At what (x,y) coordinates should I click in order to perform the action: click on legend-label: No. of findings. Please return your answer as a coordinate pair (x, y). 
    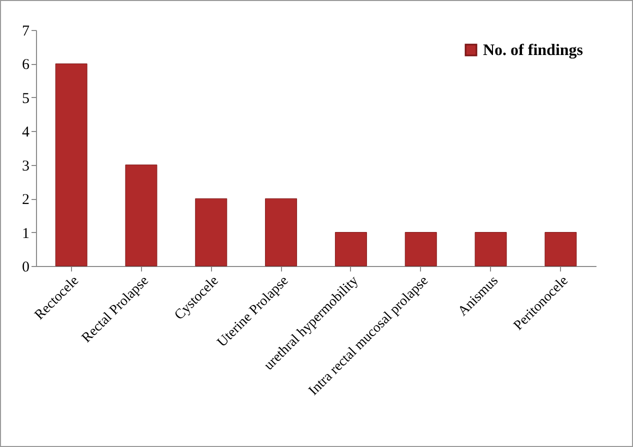
    Looking at the image, I should click on (533, 50).